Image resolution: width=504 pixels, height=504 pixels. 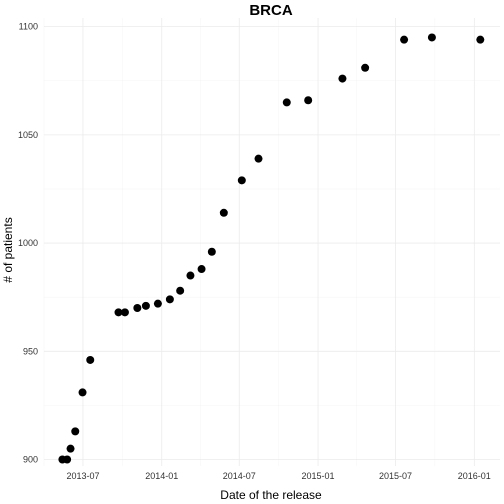 What do you see at coordinates (30, 351) in the screenshot?
I see `y-tick-label: 950` at bounding box center [30, 351].